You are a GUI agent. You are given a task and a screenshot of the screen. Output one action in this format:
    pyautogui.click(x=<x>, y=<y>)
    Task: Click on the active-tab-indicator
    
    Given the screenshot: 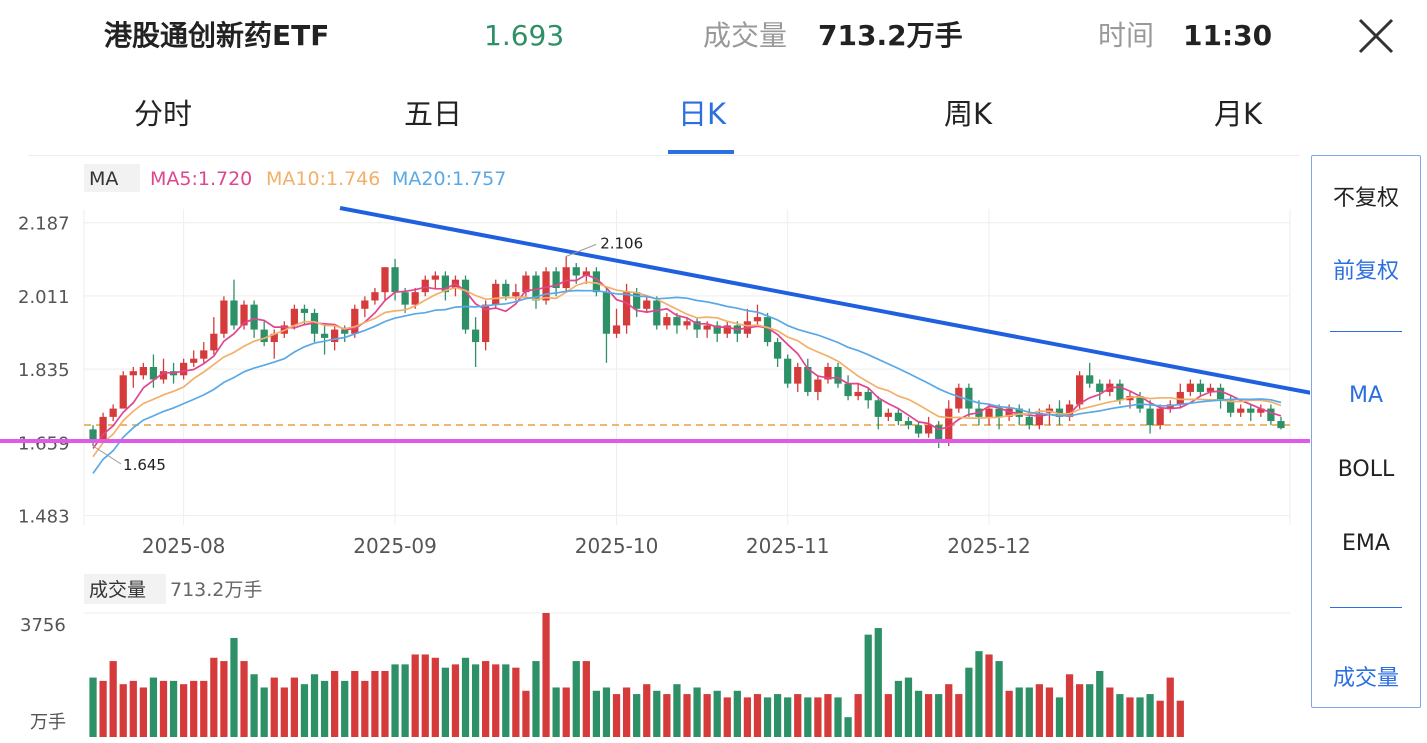 What is the action you would take?
    pyautogui.click(x=701, y=152)
    